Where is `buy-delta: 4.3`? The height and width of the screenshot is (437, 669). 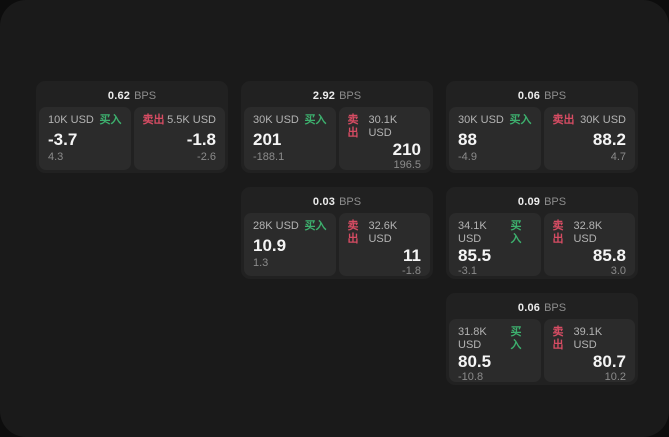
buy-delta: 4.3 is located at coordinates (56, 157).